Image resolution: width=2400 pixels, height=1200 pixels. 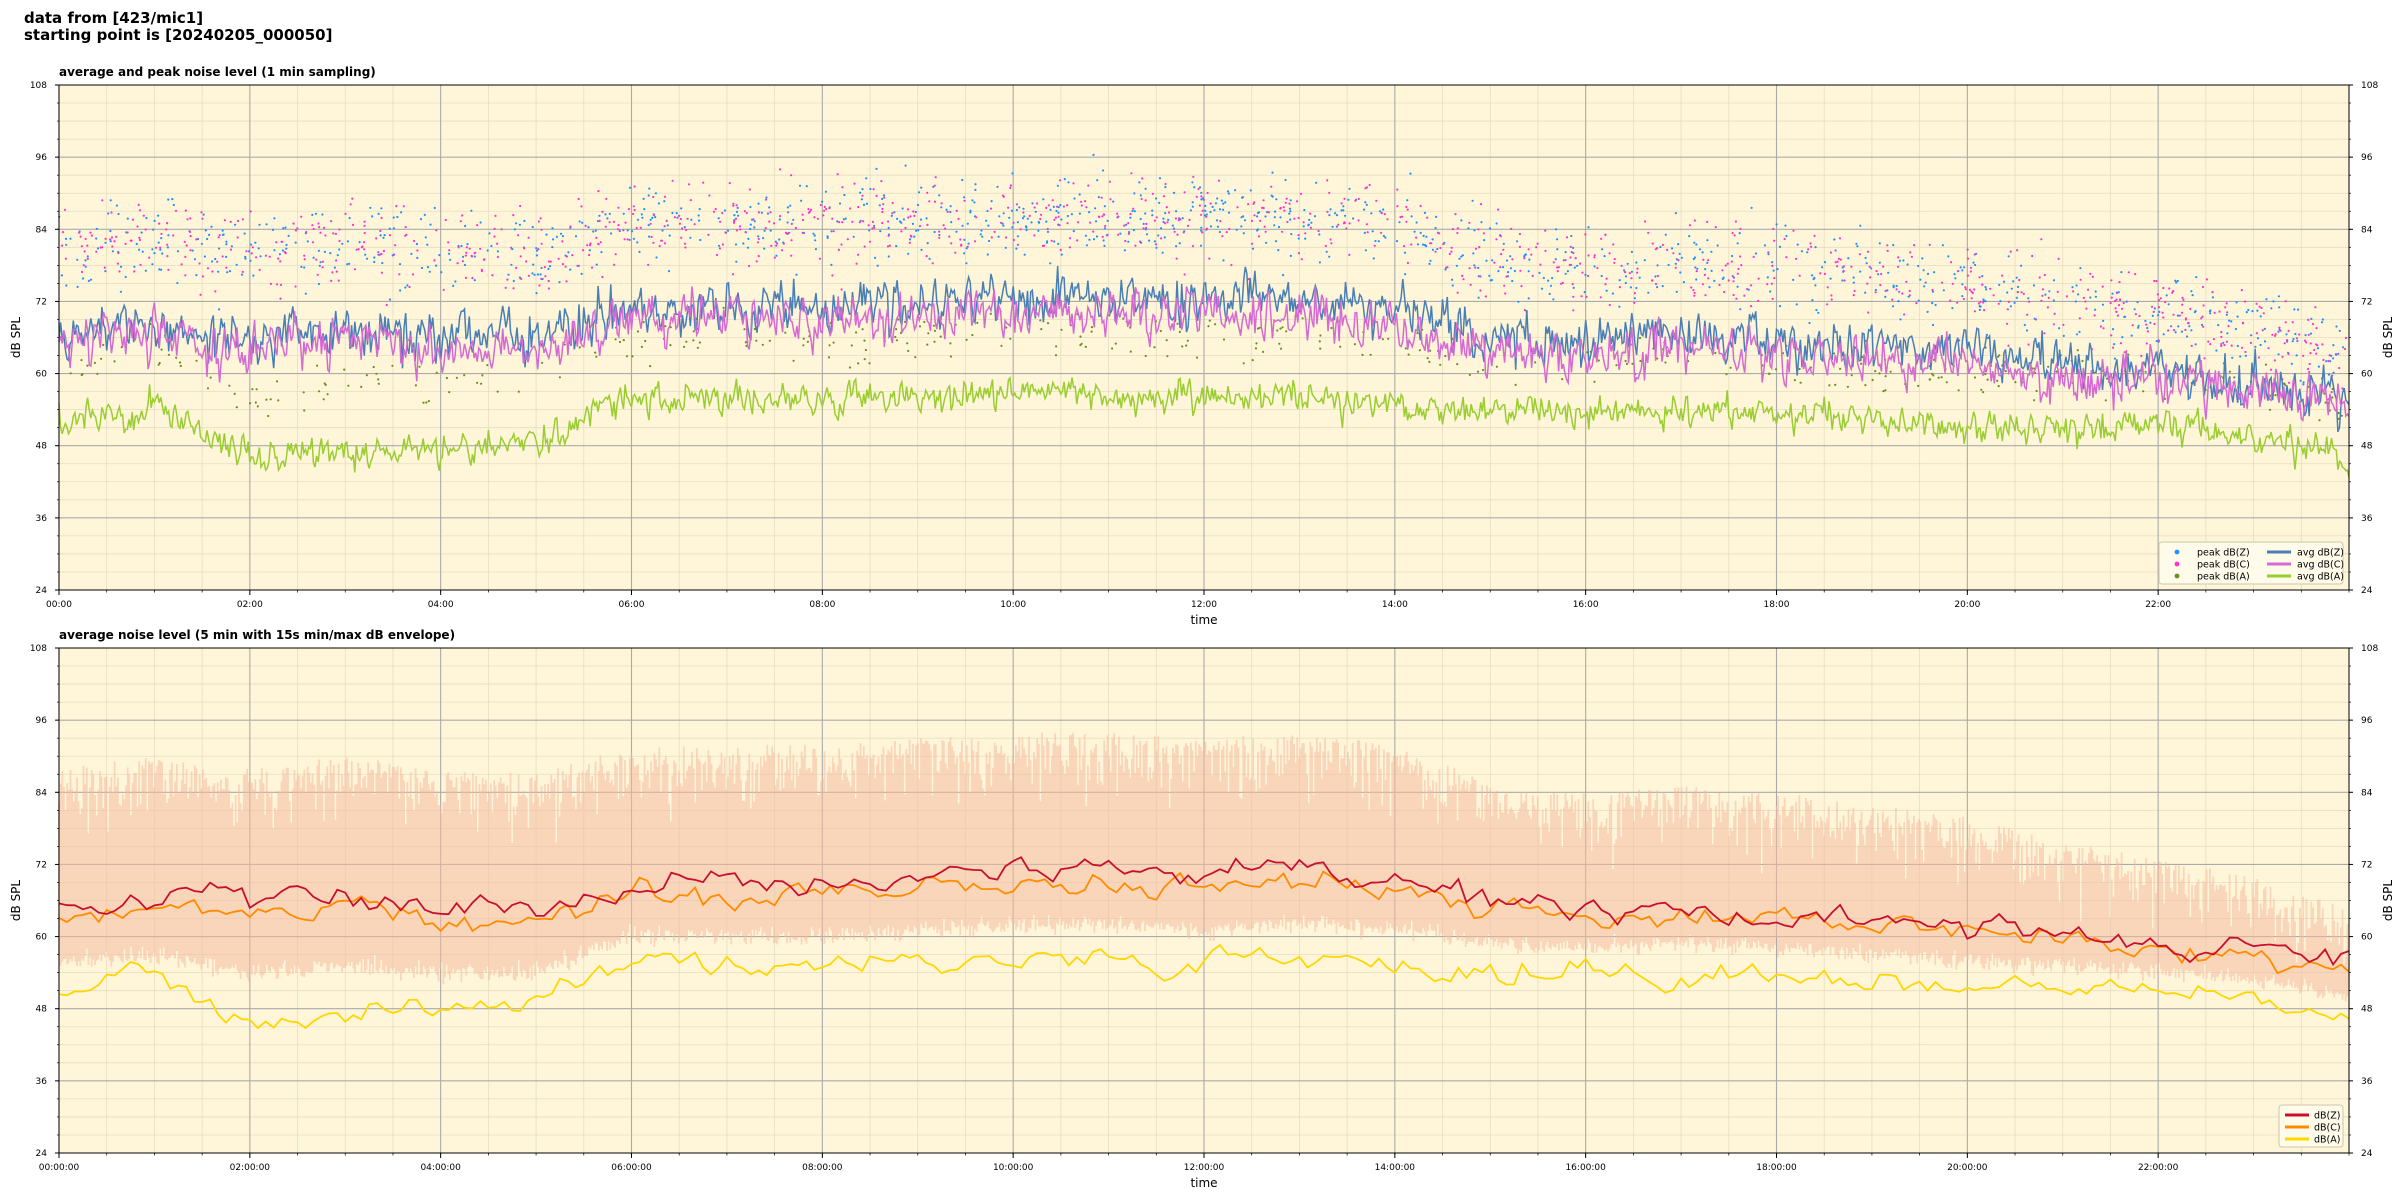 What do you see at coordinates (42, 375) in the screenshot?
I see `y-tick-label: 60` at bounding box center [42, 375].